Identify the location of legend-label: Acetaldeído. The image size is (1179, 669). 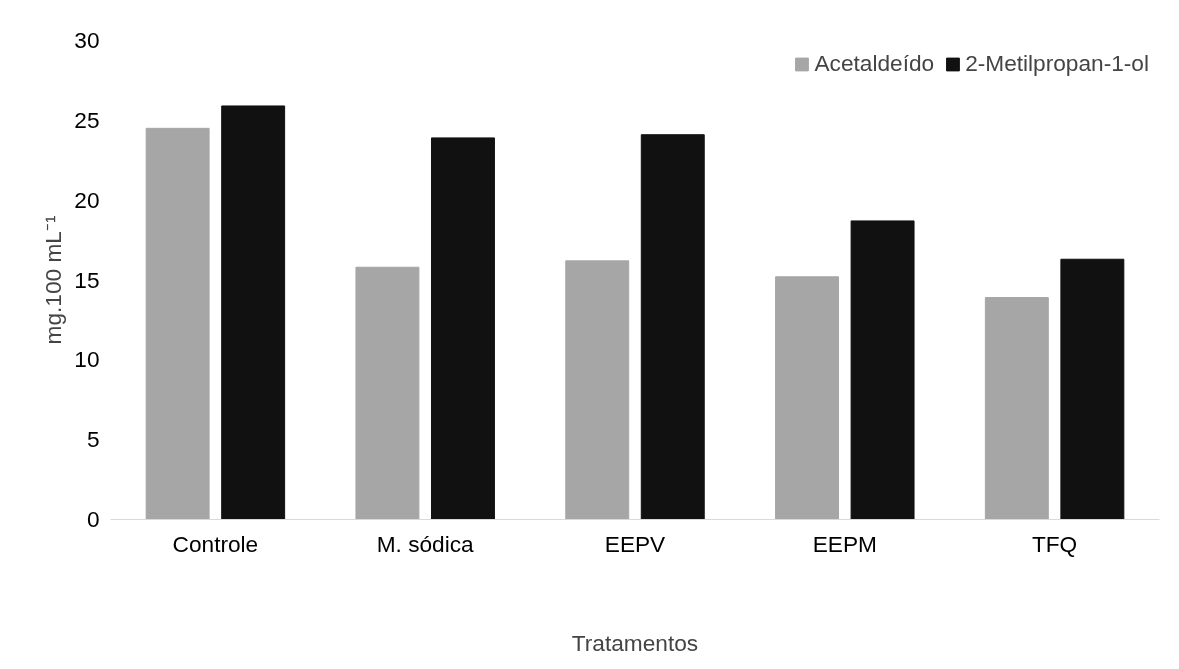
(874, 63).